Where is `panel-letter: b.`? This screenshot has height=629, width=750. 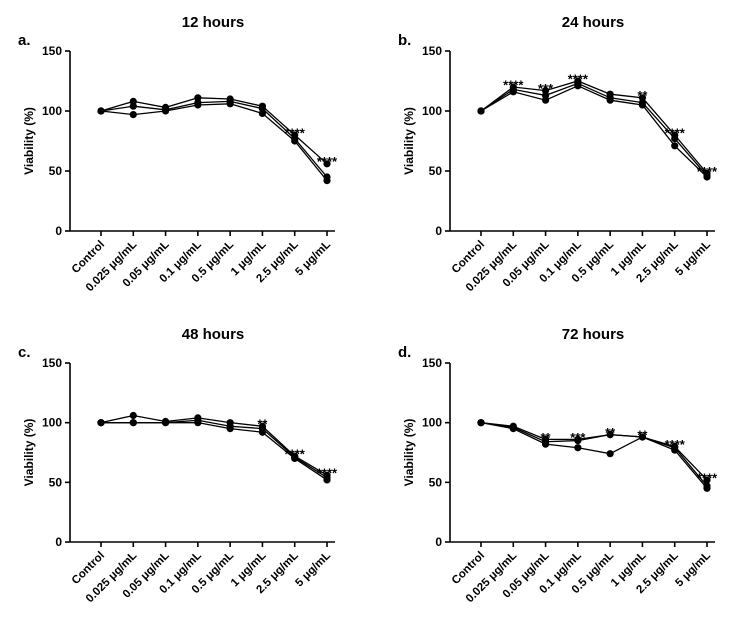
panel-letter: b. is located at coordinates (404, 40).